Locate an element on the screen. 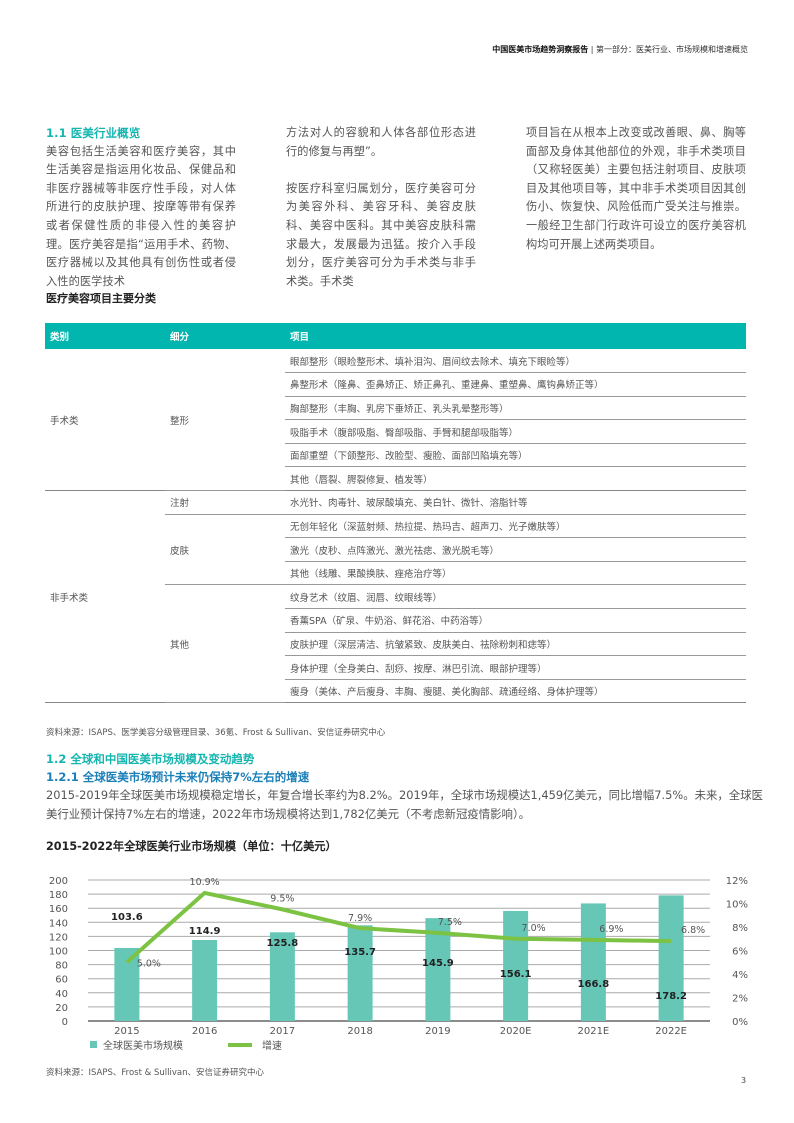 This screenshot has width=794, height=1123. table-row: 胸部整形（丰胸、乳房下垂矫正、乳头乳晕整形等） is located at coordinates (395, 408).